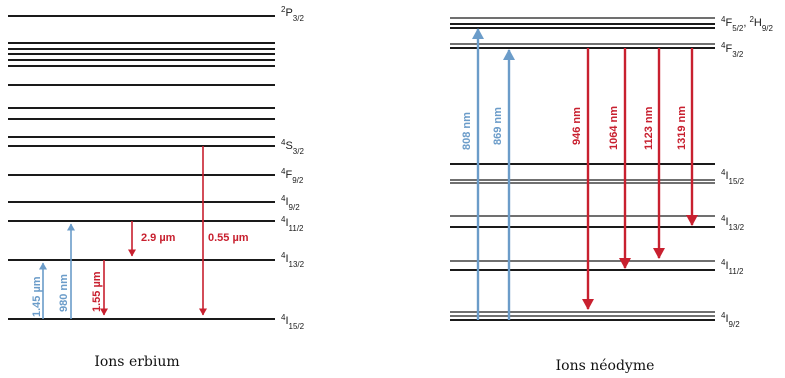  Describe the element at coordinates (228, 238) in the screenshot. I see `erbium-label-0-55um: 0.55 µm` at that location.